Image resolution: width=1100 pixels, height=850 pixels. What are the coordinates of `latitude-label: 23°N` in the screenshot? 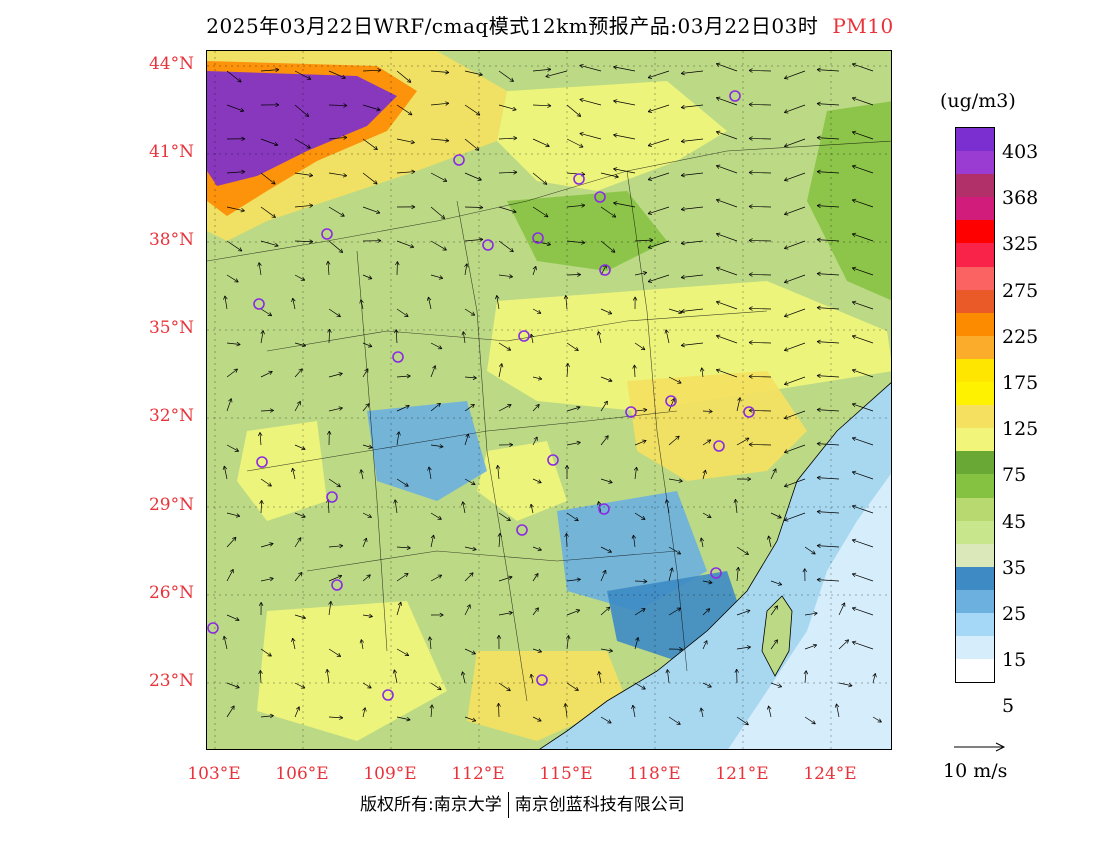 It's located at (171, 681).